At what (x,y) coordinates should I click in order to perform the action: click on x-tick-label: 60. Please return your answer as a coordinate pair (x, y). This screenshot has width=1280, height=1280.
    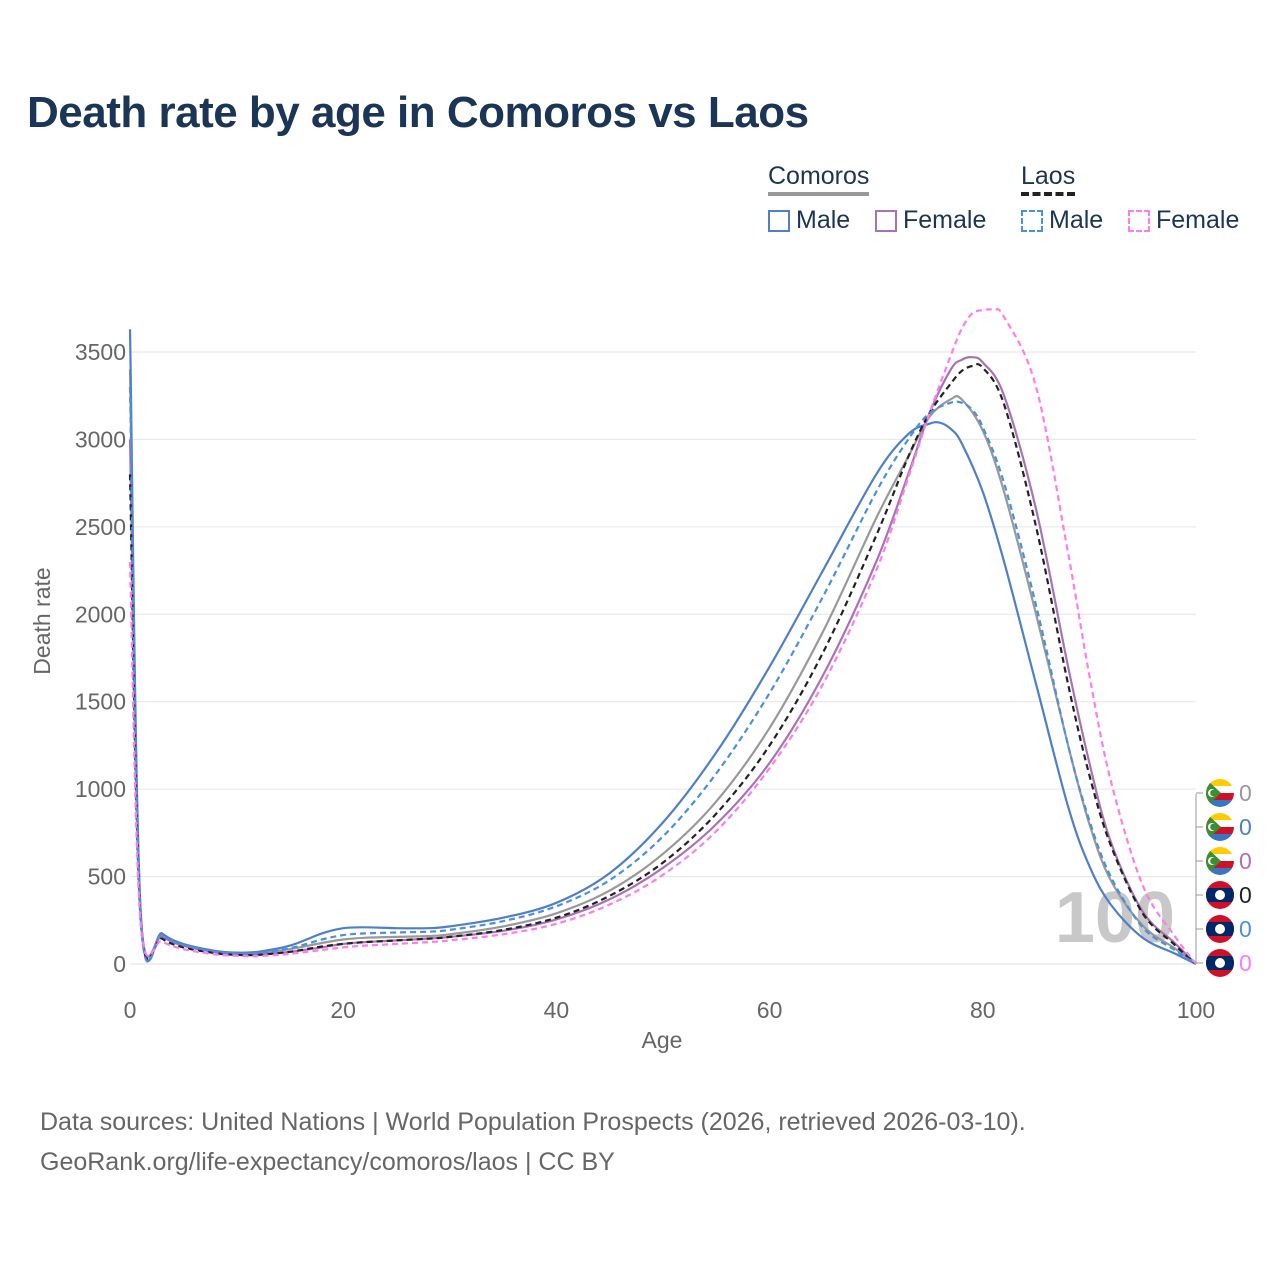
    Looking at the image, I should click on (770, 1010).